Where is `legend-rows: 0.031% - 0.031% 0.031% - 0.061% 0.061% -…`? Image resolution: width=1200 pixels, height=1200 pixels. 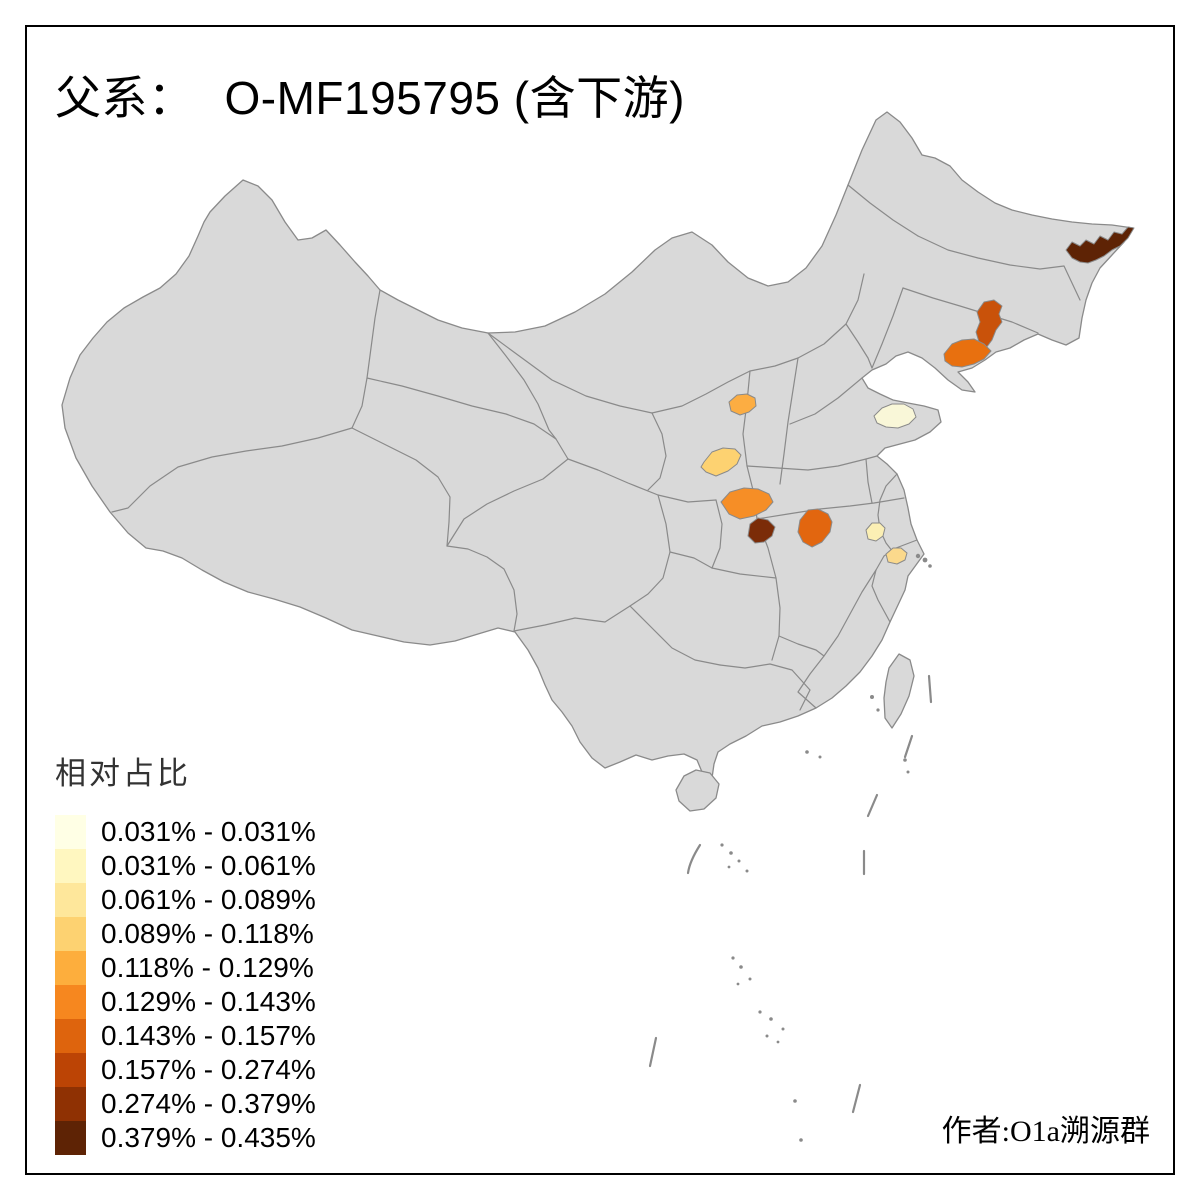
legend-rows: 0.031% - 0.031% 0.031% - 0.061% 0.061% -… is located at coordinates (185, 985).